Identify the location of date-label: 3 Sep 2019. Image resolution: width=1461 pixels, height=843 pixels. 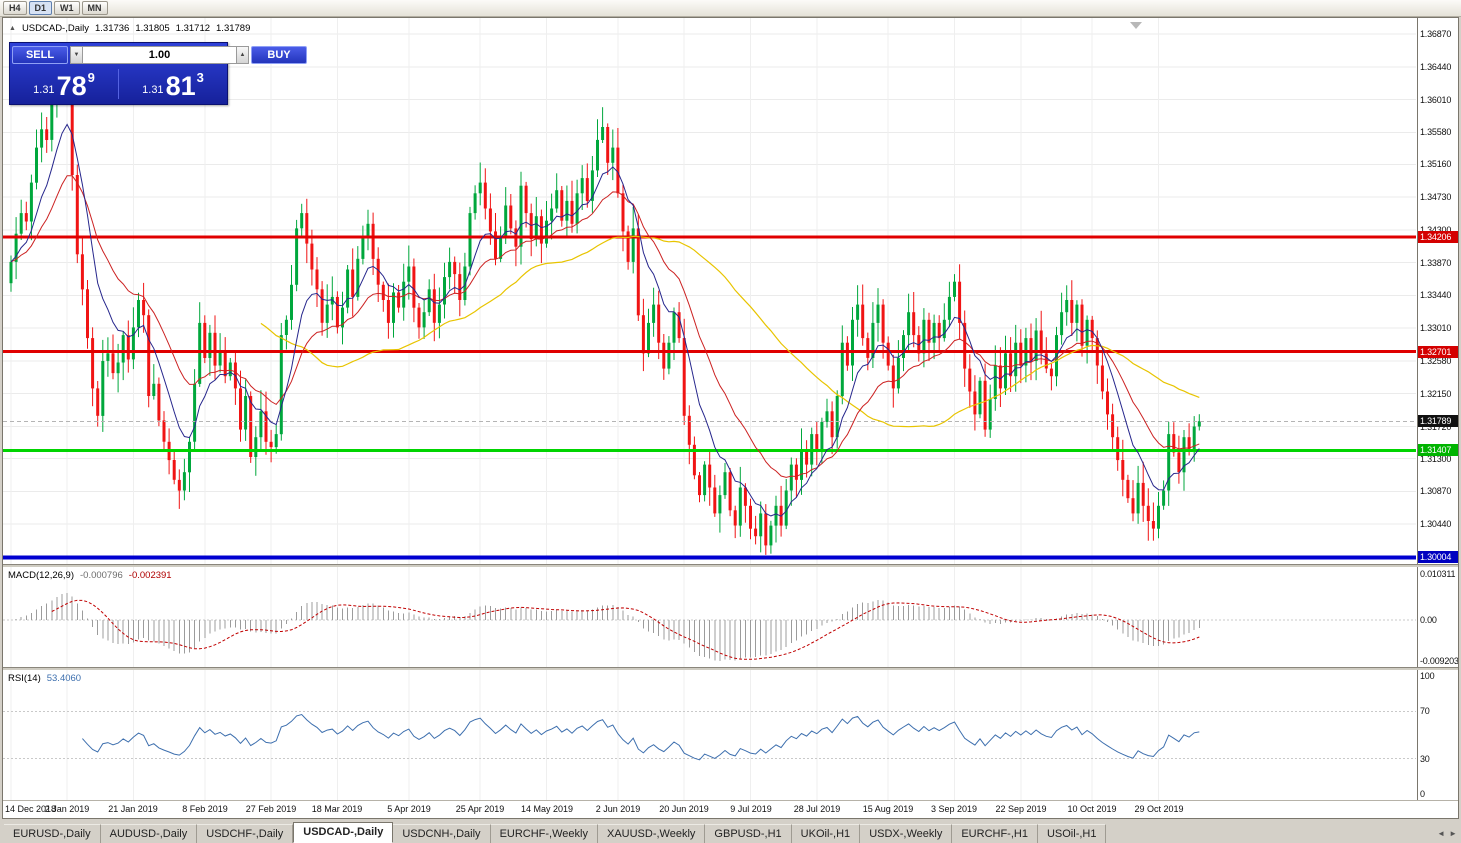
(954, 809).